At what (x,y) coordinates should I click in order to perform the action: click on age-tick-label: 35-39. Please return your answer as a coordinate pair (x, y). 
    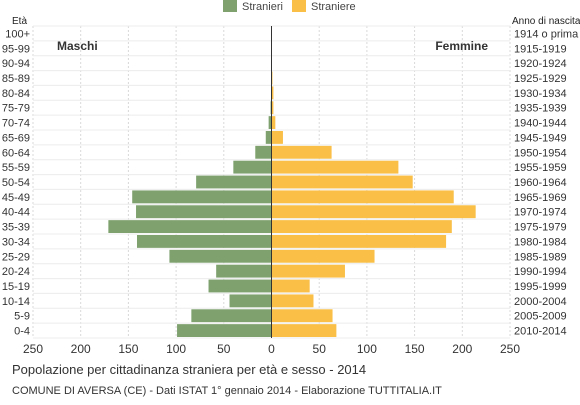
    Looking at the image, I should click on (16, 228).